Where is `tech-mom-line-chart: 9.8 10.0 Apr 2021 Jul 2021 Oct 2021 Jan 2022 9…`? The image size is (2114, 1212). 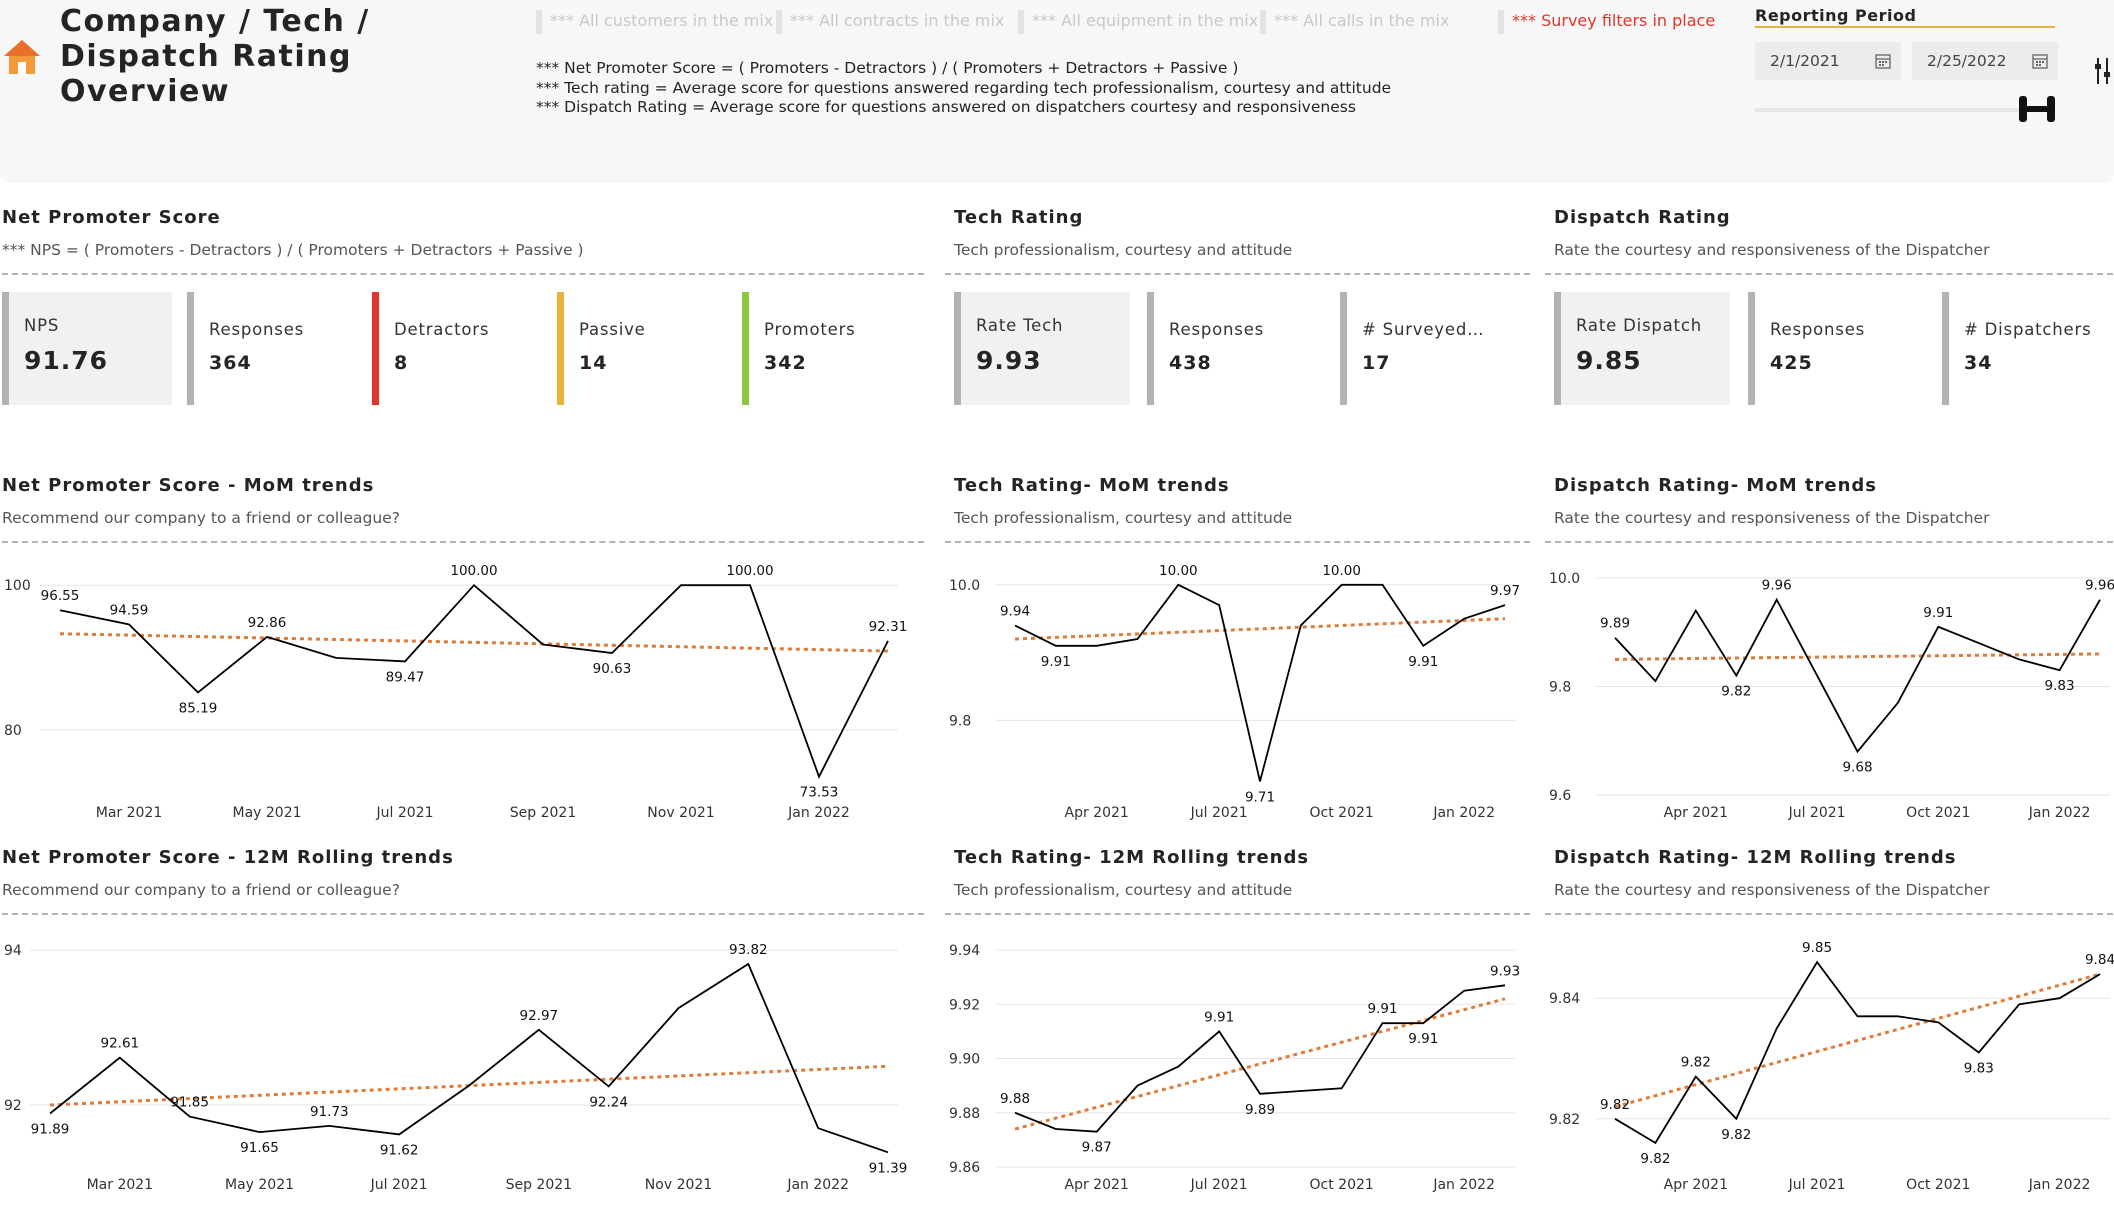
tech-mom-line-chart: 9.8 10.0 Apr 2021 Jul 2021 Oct 2021 Jan 2022 9… is located at coordinates (1237, 695).